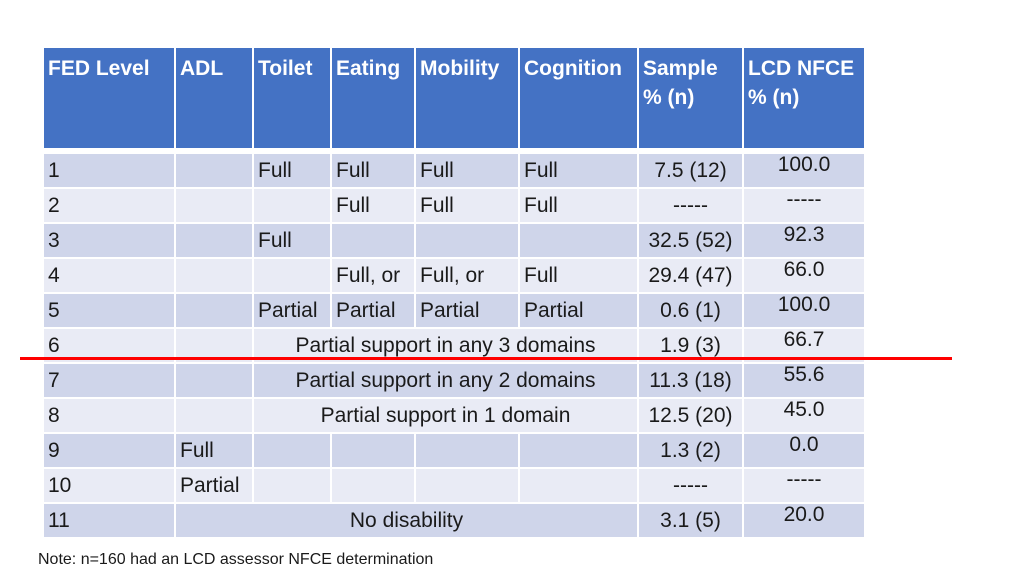  I want to click on sample-cell: 1.9 (3), so click(690, 345).